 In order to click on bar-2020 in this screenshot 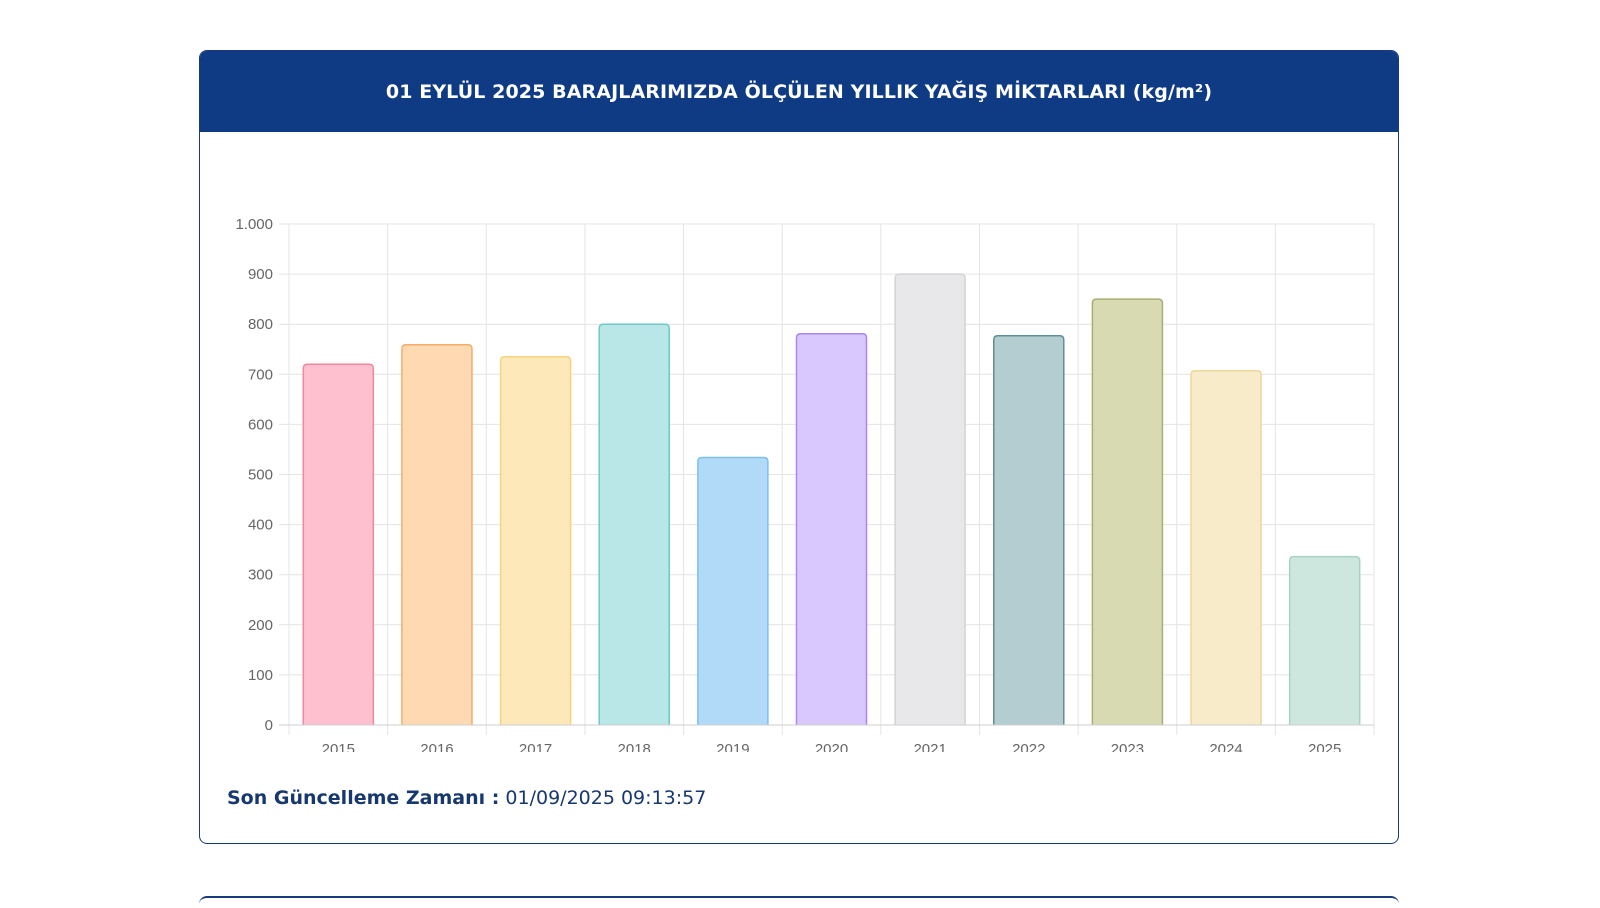, I will do `click(831, 529)`.